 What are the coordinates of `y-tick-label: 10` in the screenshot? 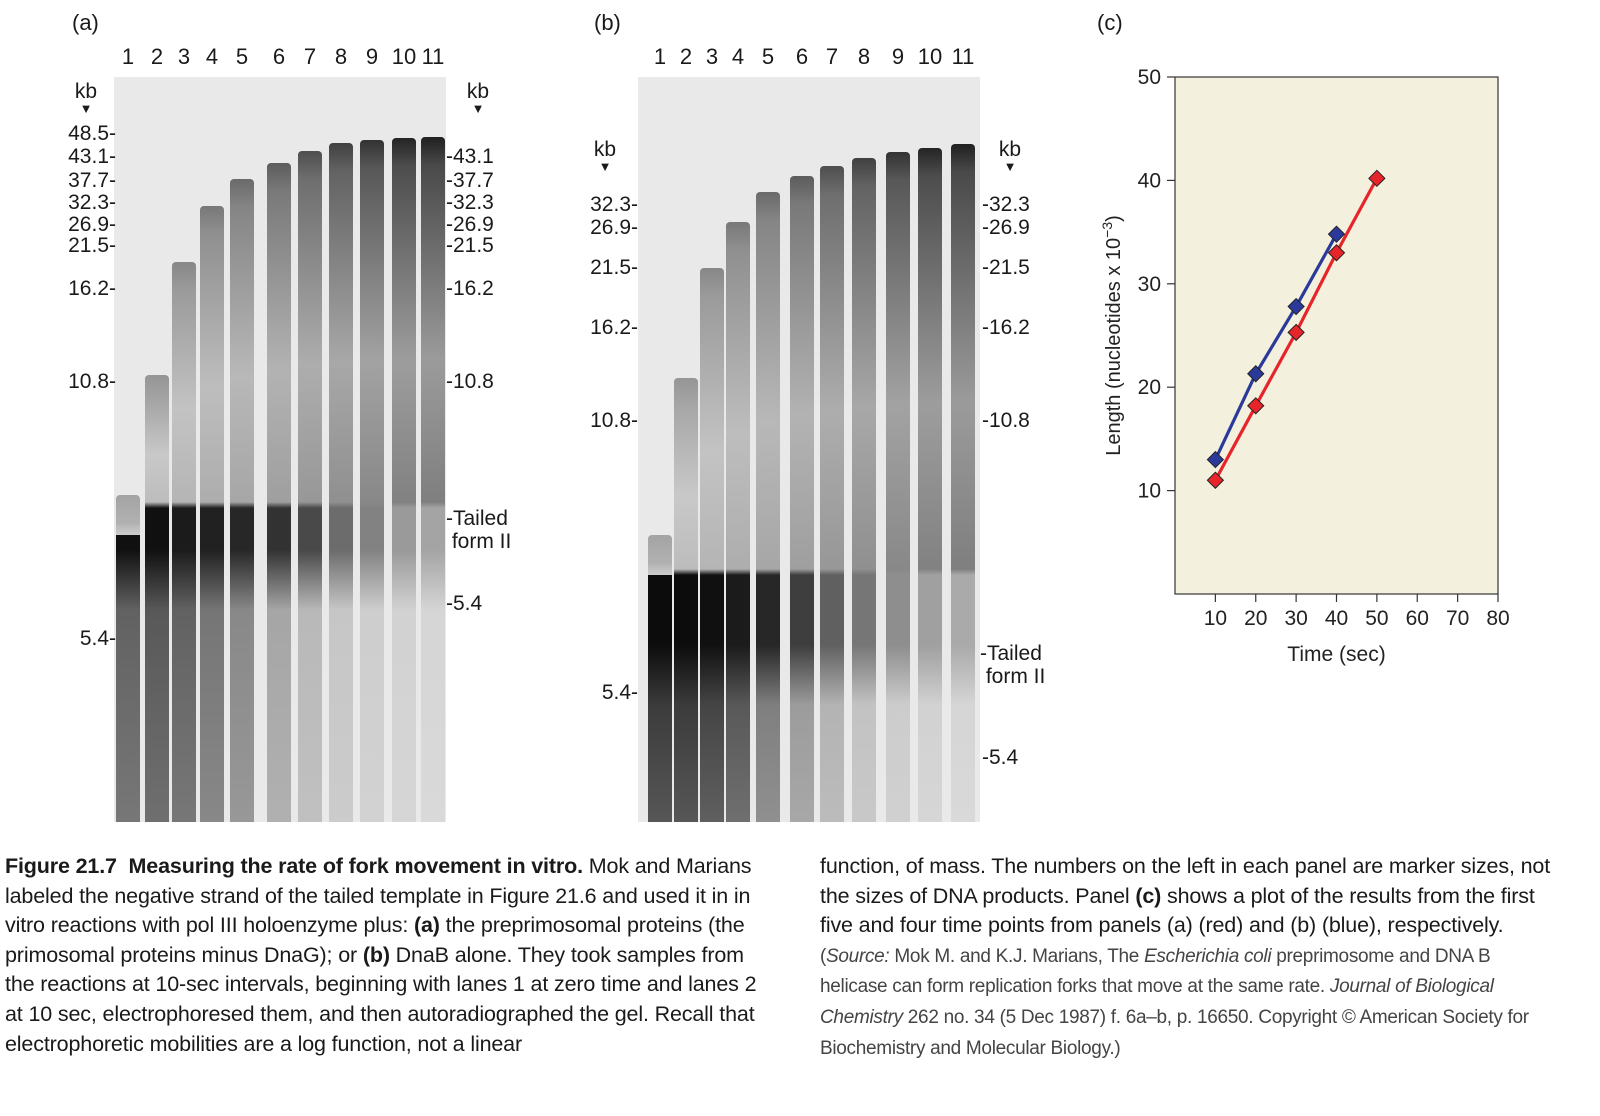 It's located at (1149, 491).